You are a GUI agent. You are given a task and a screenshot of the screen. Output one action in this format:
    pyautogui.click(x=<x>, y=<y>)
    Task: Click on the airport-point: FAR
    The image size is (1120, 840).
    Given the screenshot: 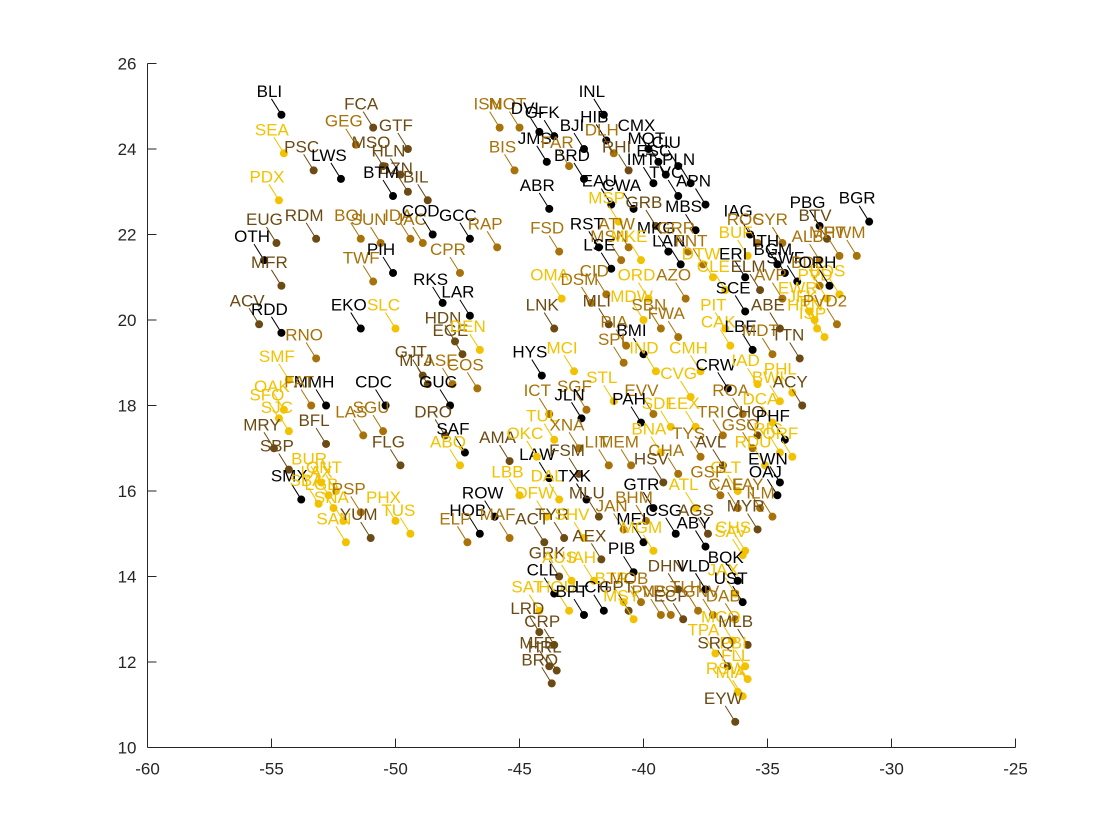 What is the action you would take?
    pyautogui.click(x=557, y=152)
    